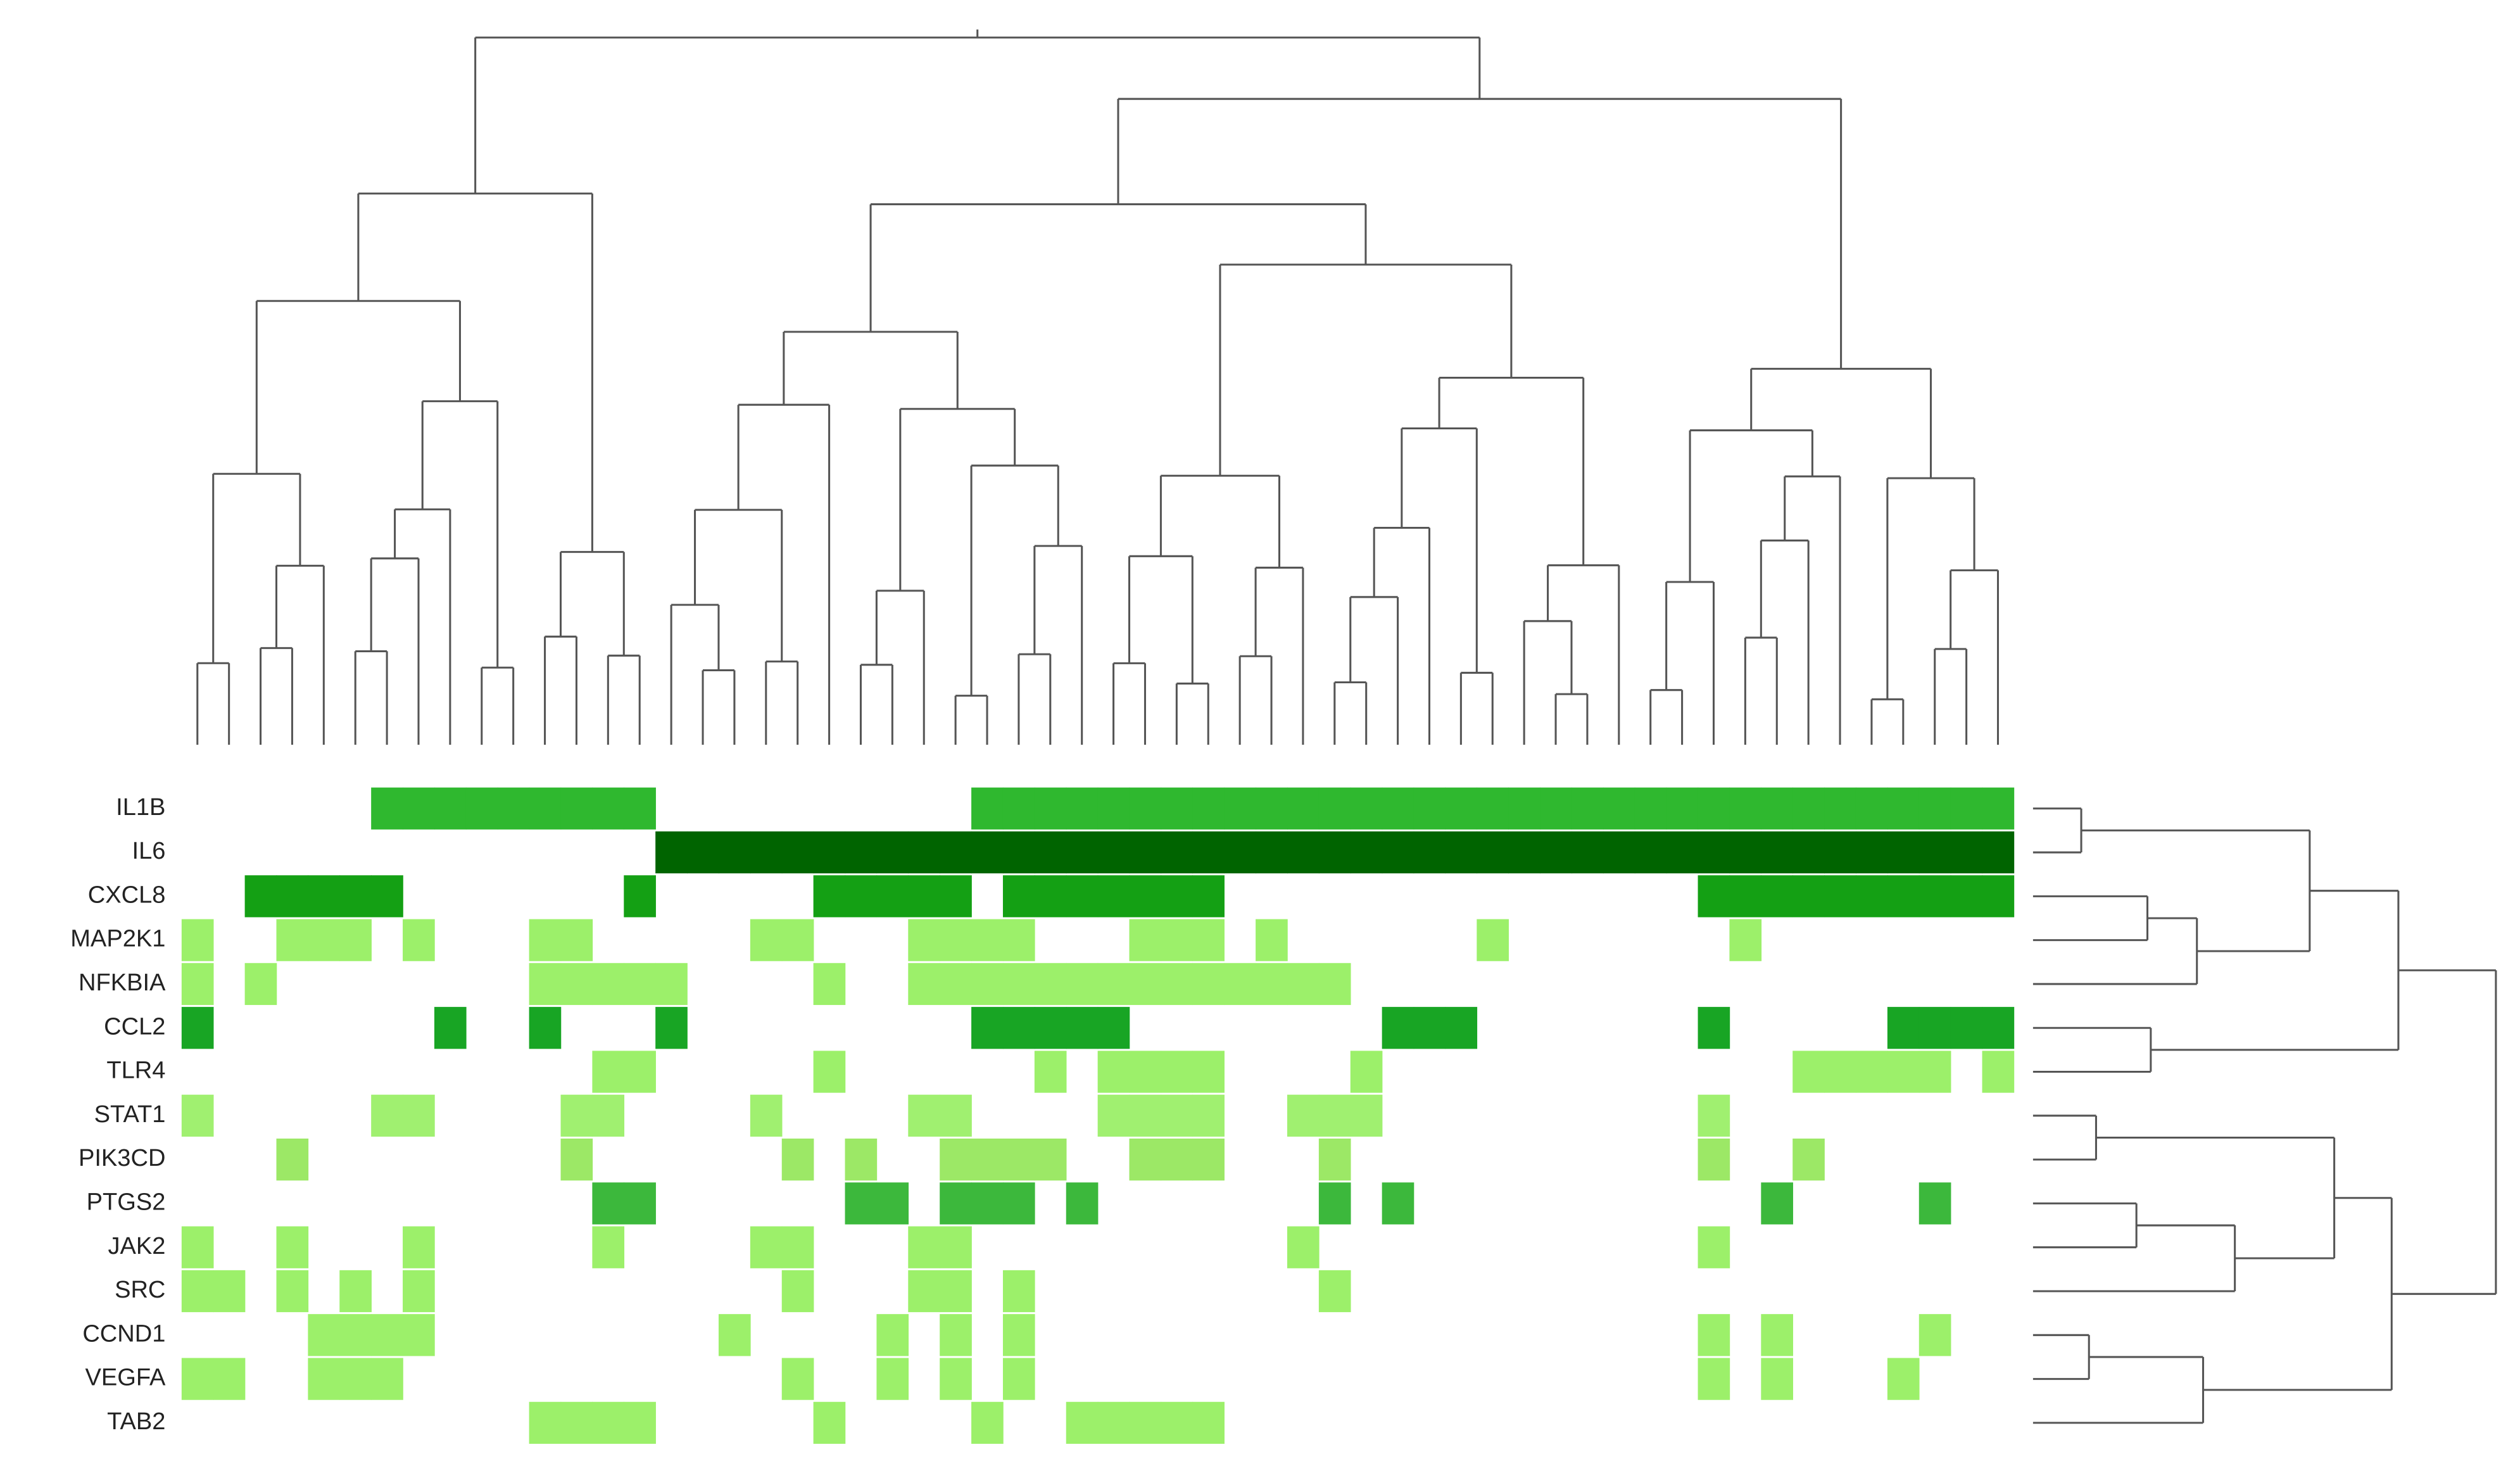  I want to click on row-label: IL1B, so click(140, 807).